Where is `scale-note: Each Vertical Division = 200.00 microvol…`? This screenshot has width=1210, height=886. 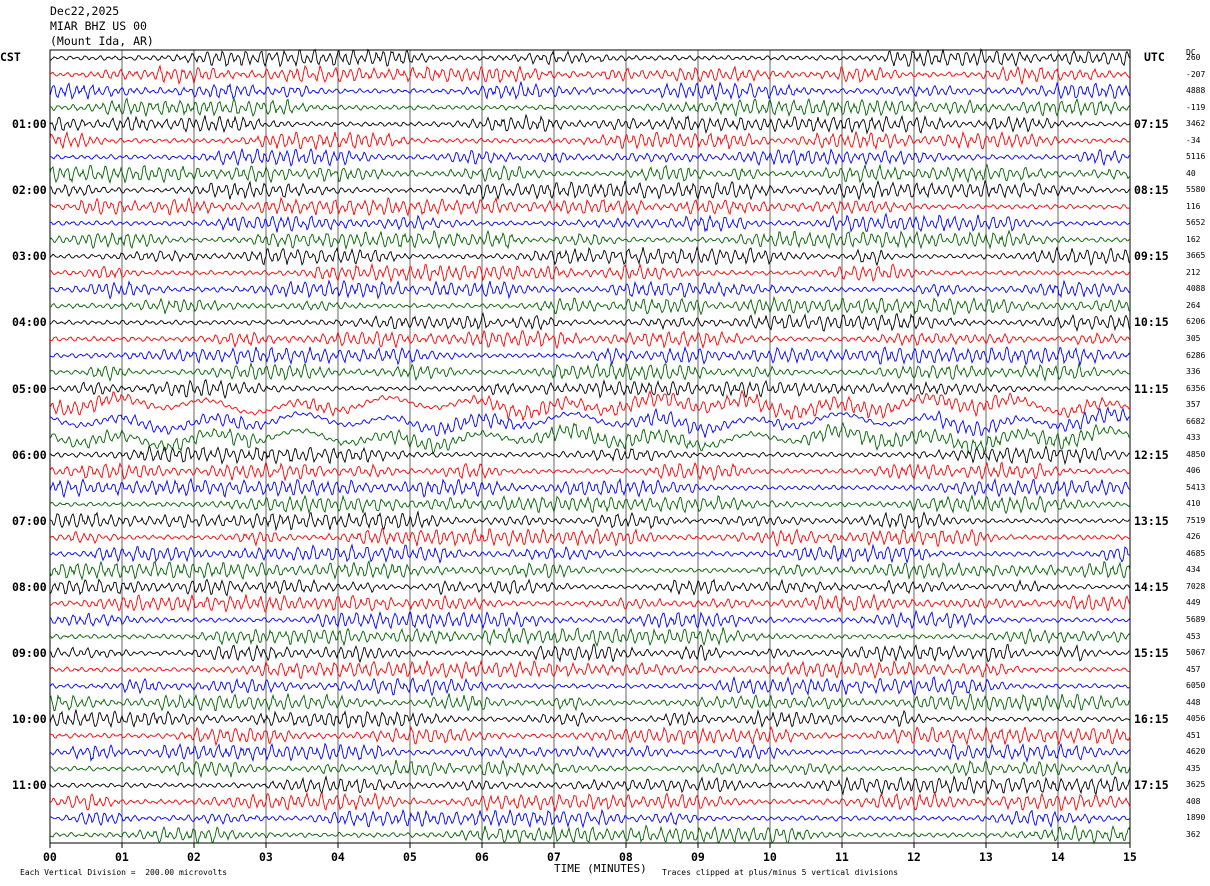 scale-note: Each Vertical Division = 200.00 microvol… is located at coordinates (124, 872).